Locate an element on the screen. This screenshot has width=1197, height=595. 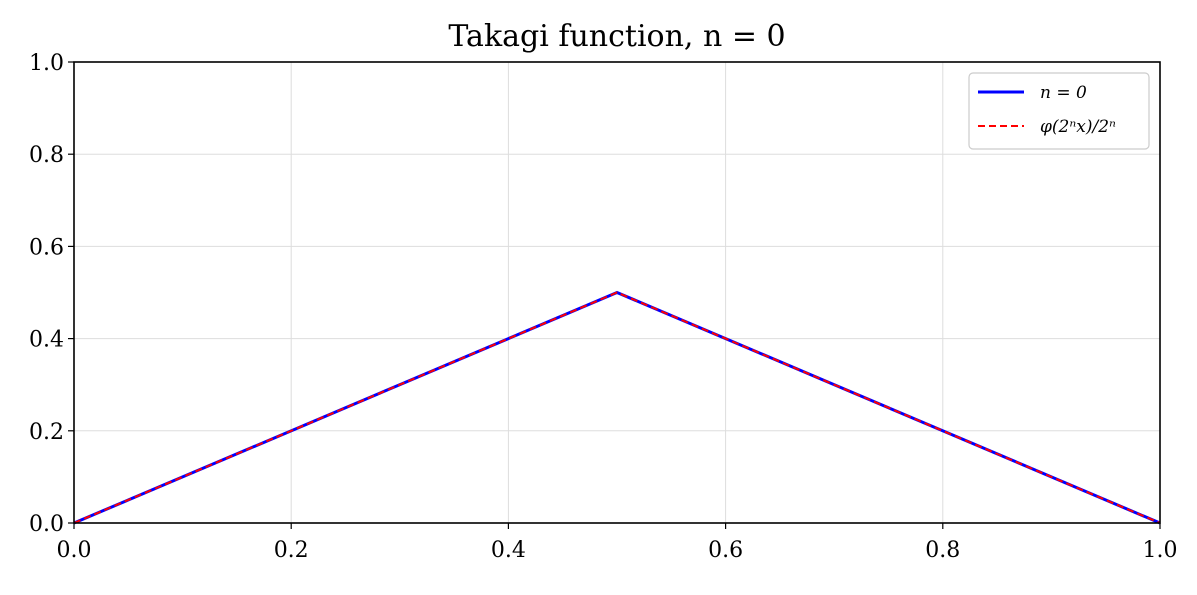
y-tick-label: 0.2 is located at coordinates (46, 432).